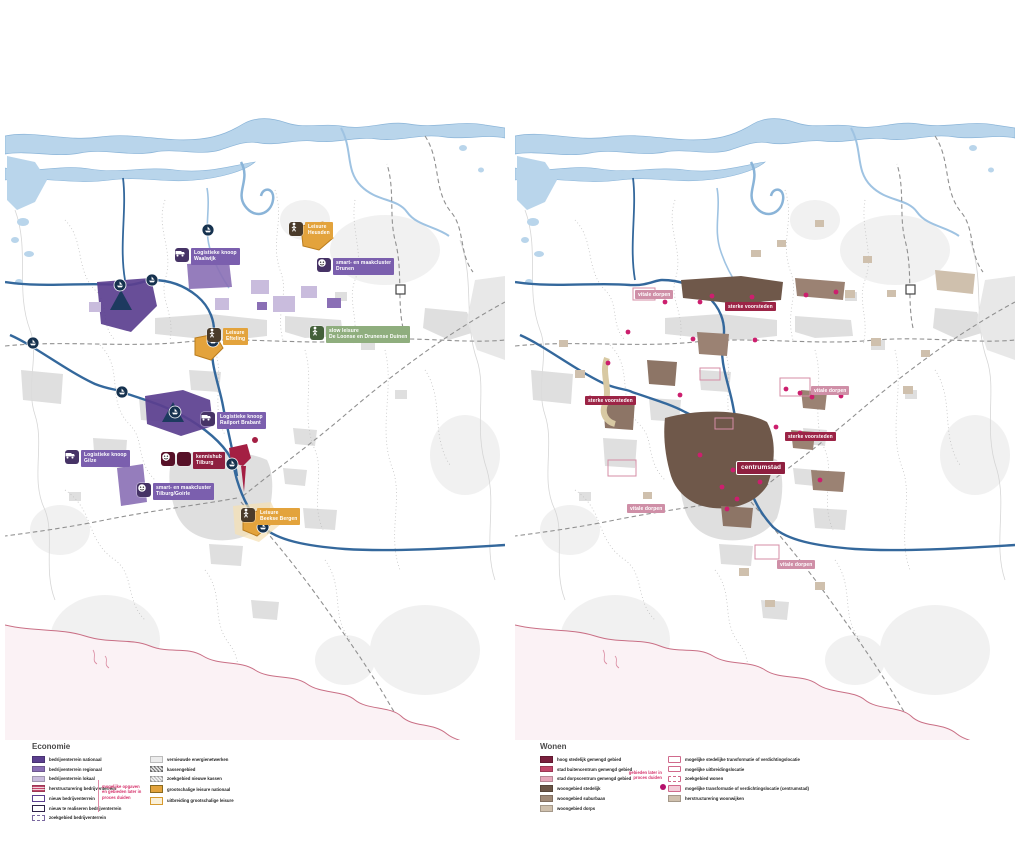 This screenshot has height=859, width=1020. I want to click on sterke-voorsteden-noord-label: sterke voorsteden, so click(750, 307).